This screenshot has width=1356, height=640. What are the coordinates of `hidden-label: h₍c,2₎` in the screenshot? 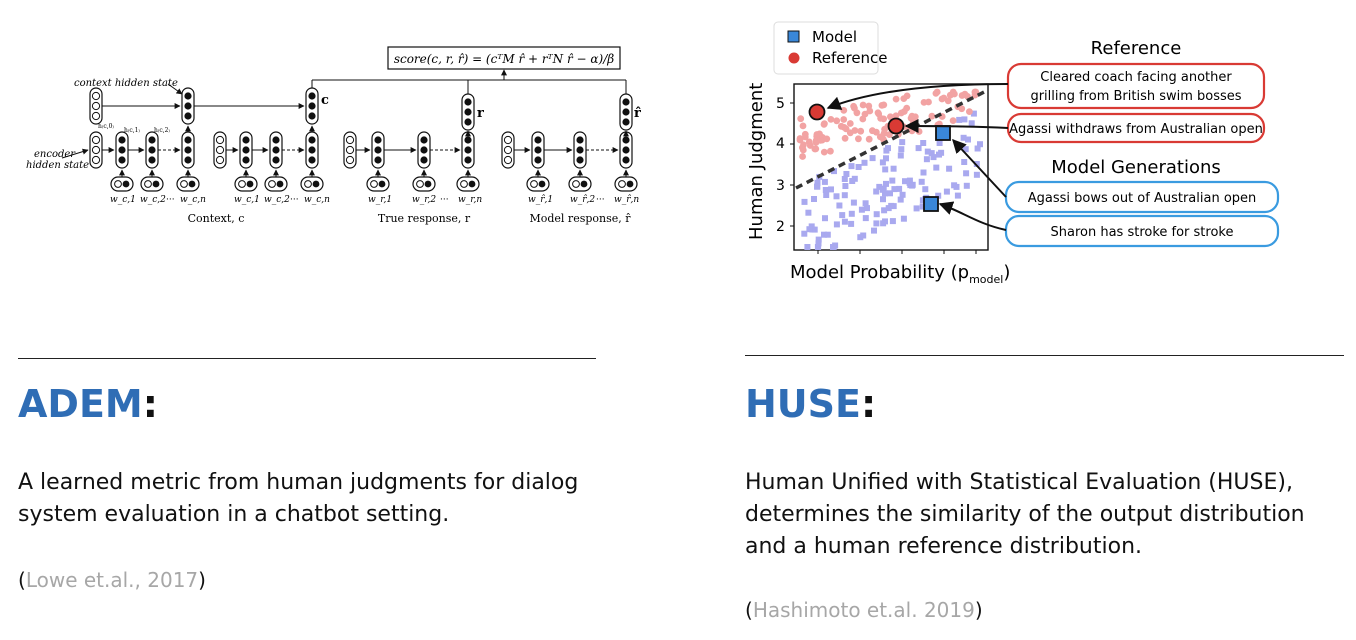 It's located at (162, 130).